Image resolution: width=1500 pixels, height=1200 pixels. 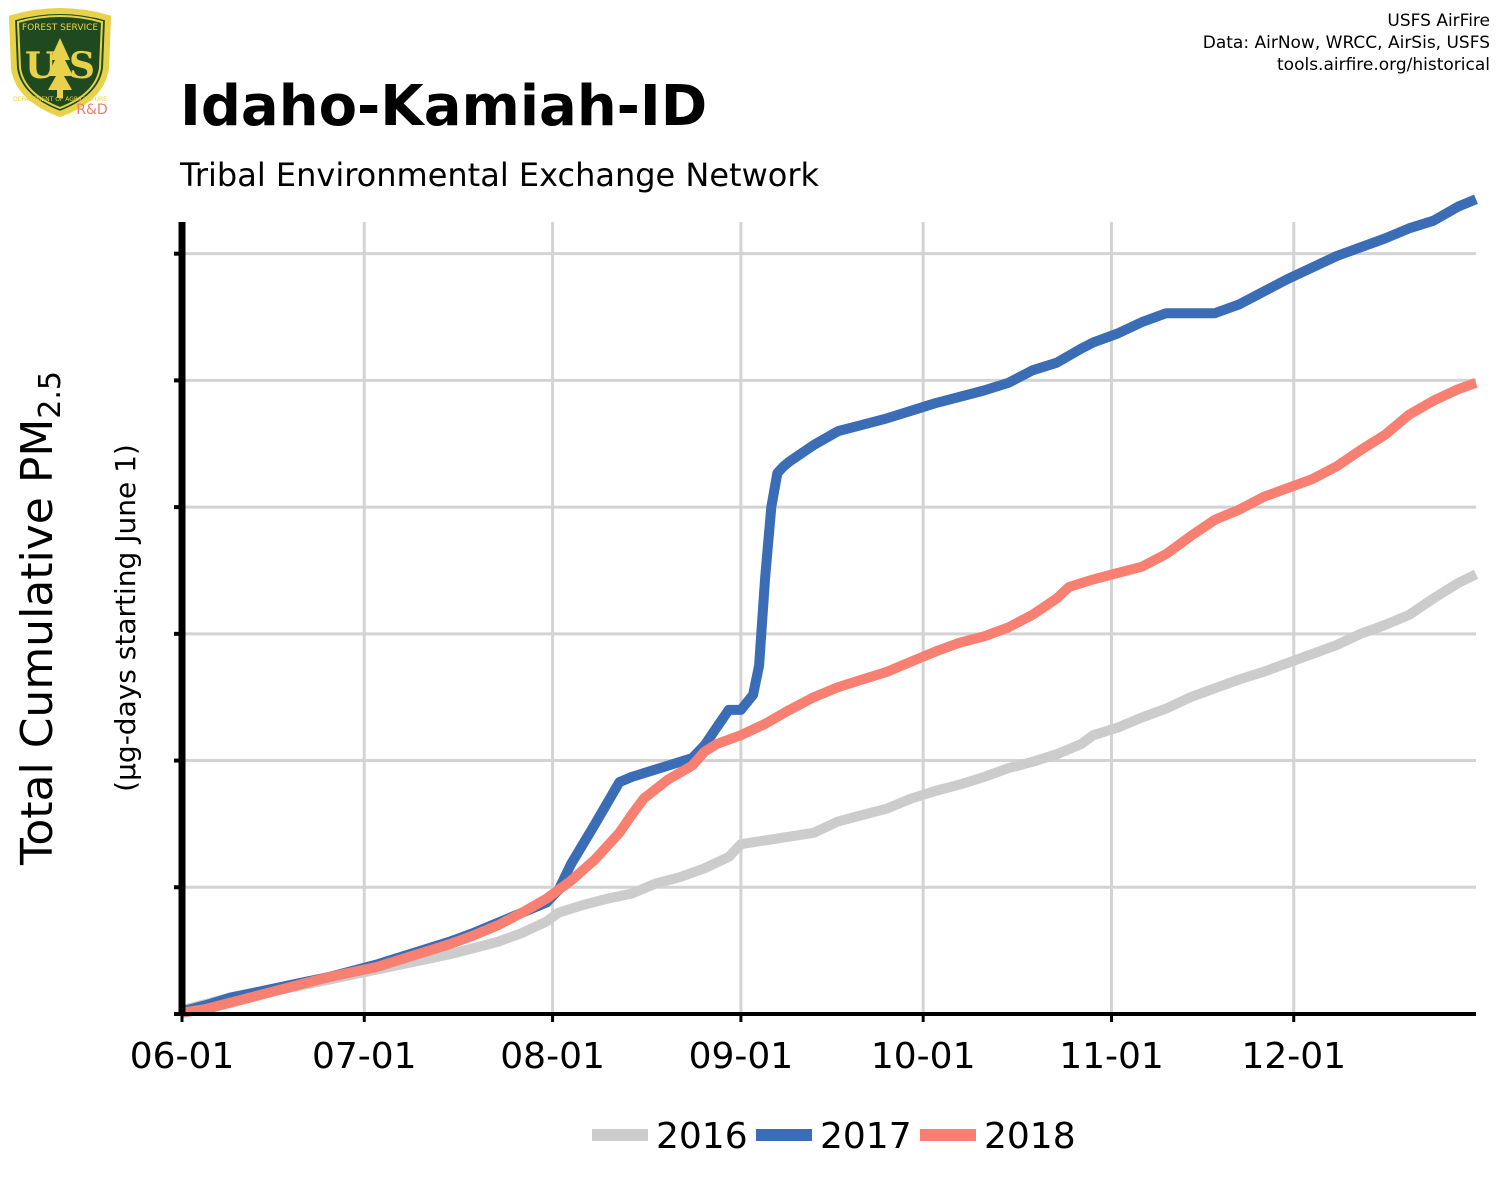 What do you see at coordinates (1111, 1056) in the screenshot?
I see `x-tick-label: 11-01` at bounding box center [1111, 1056].